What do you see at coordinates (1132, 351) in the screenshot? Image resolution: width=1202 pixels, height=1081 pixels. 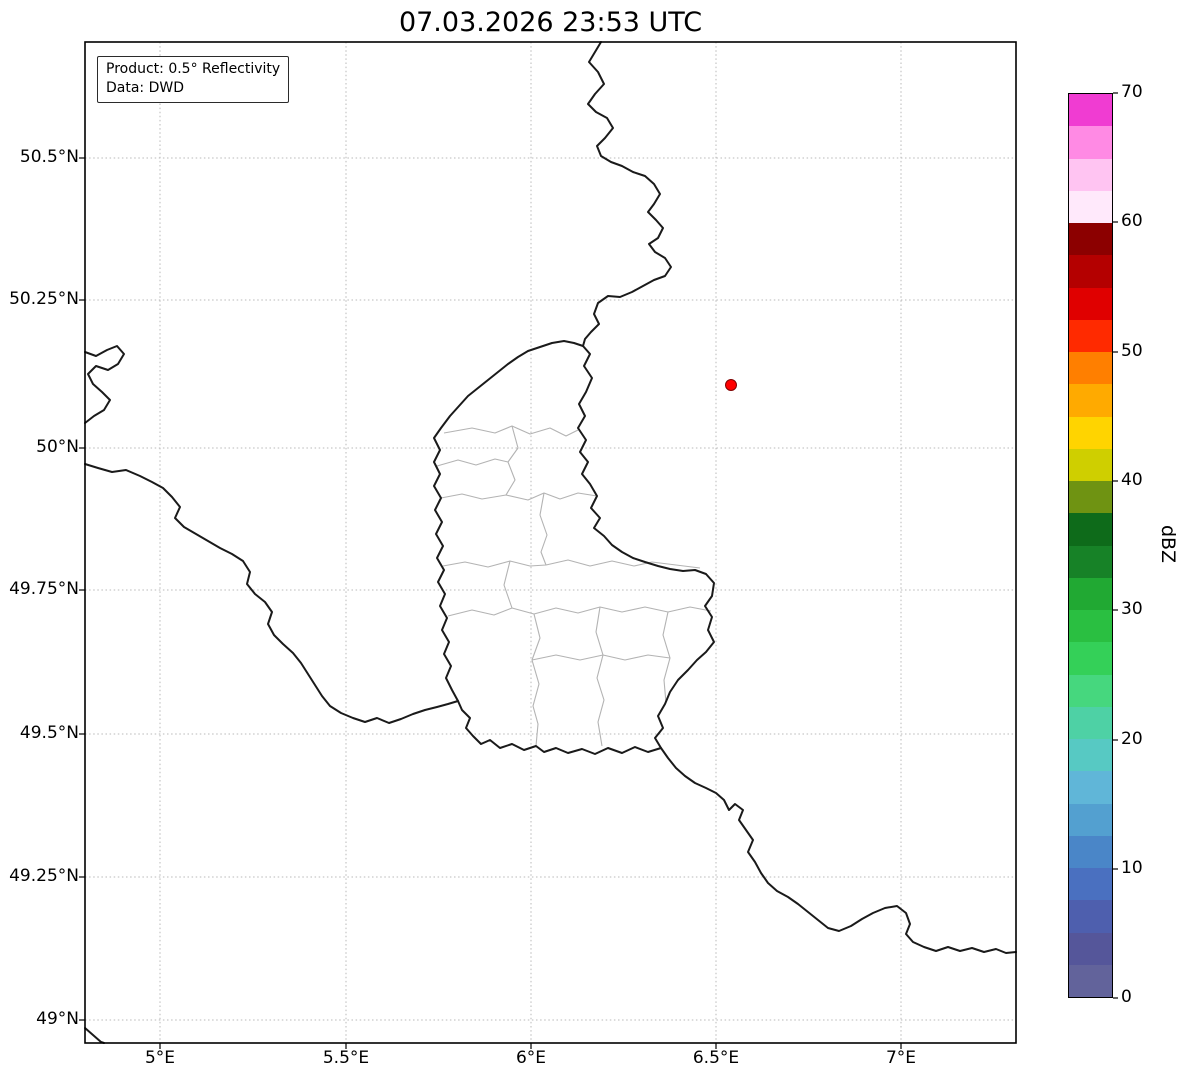 I see `colorbar-tick-label: 50` at bounding box center [1132, 351].